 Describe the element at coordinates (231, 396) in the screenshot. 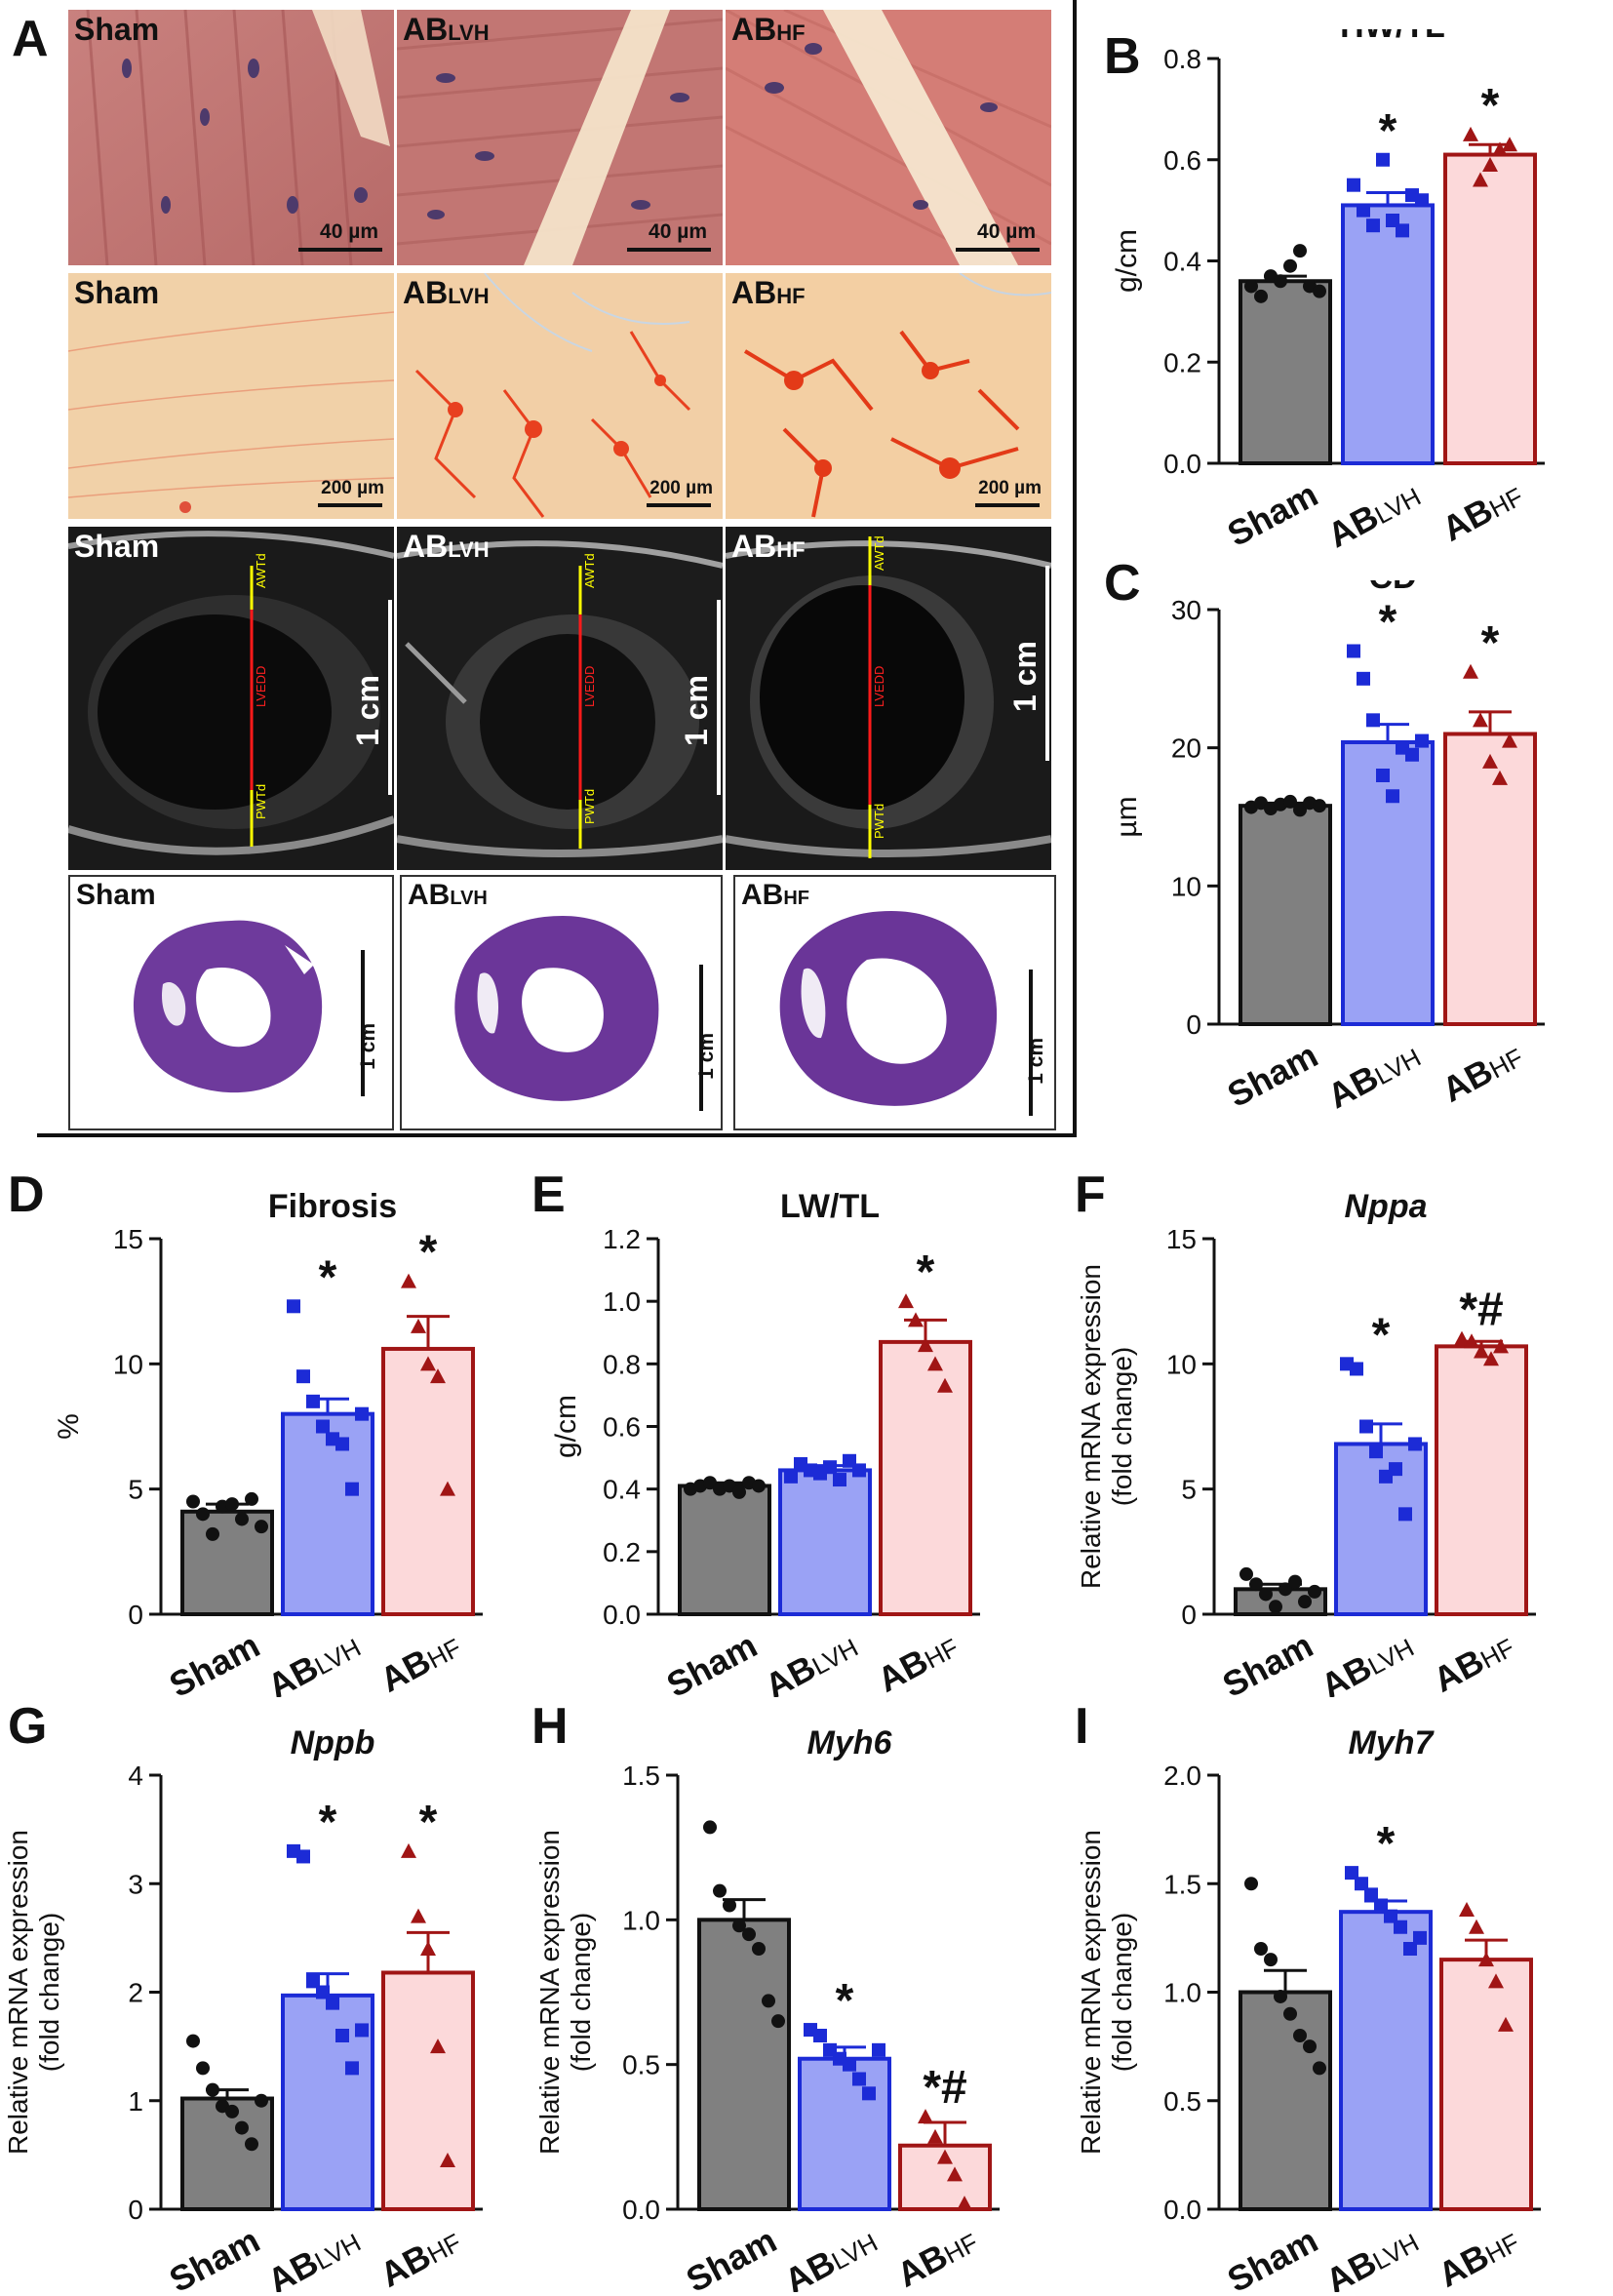

I see `sirius-image-sham: Sham 200 µm` at that location.